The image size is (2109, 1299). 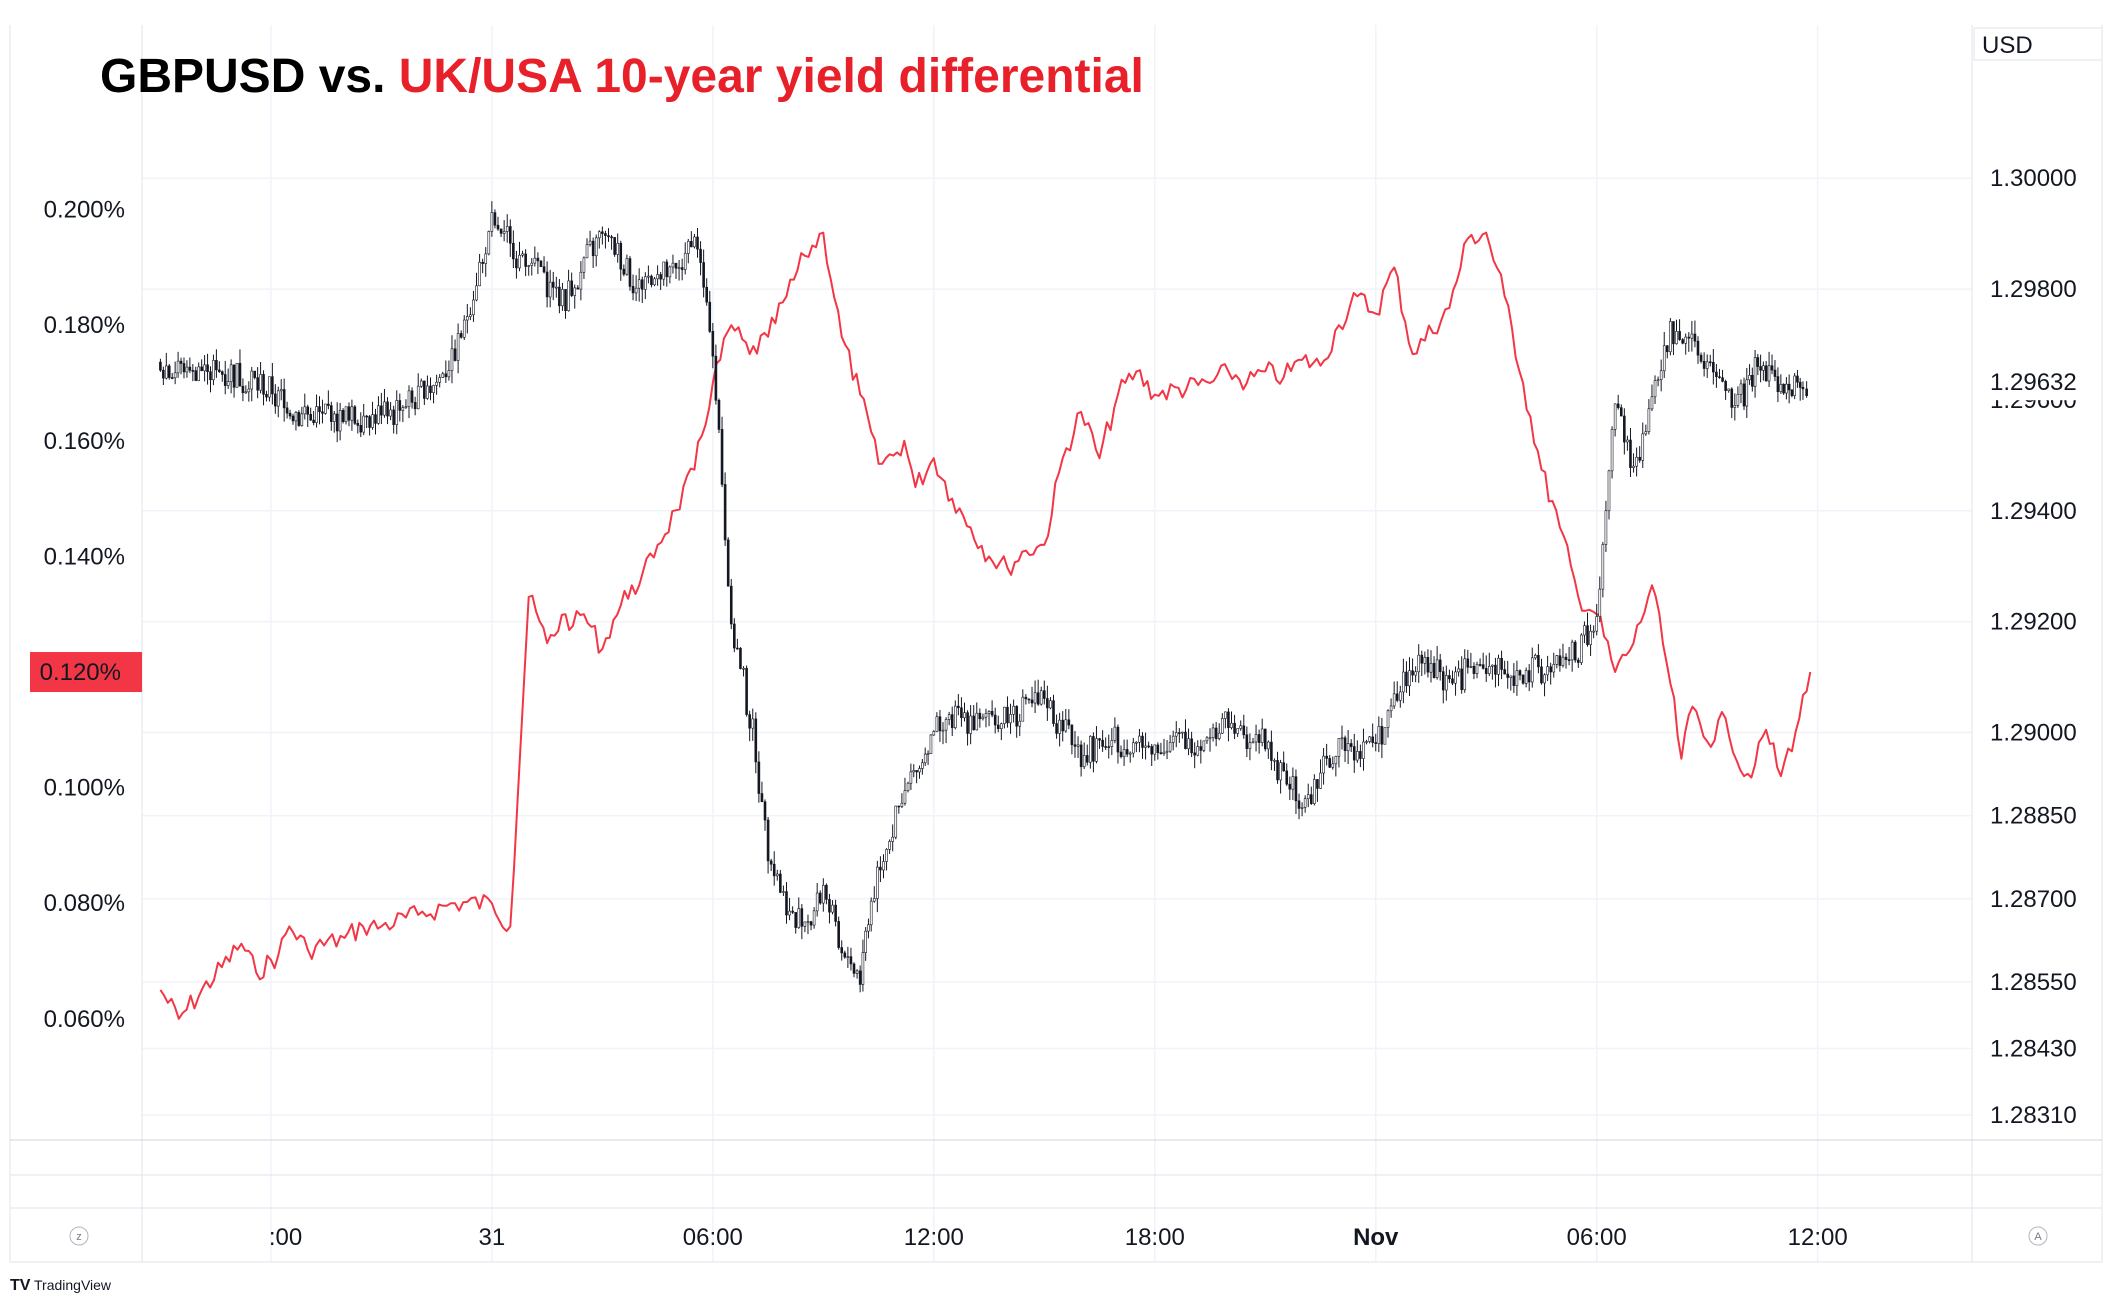 I want to click on scale-settings-left: z, so click(x=79, y=1236).